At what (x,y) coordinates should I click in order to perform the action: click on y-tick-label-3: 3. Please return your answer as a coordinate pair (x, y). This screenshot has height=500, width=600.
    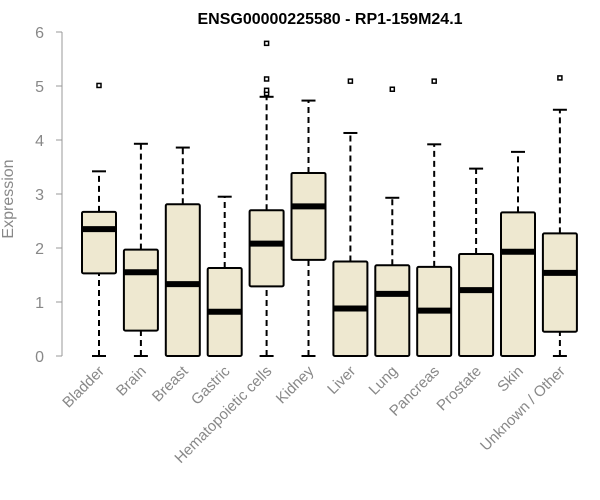
    Looking at the image, I should click on (39, 195).